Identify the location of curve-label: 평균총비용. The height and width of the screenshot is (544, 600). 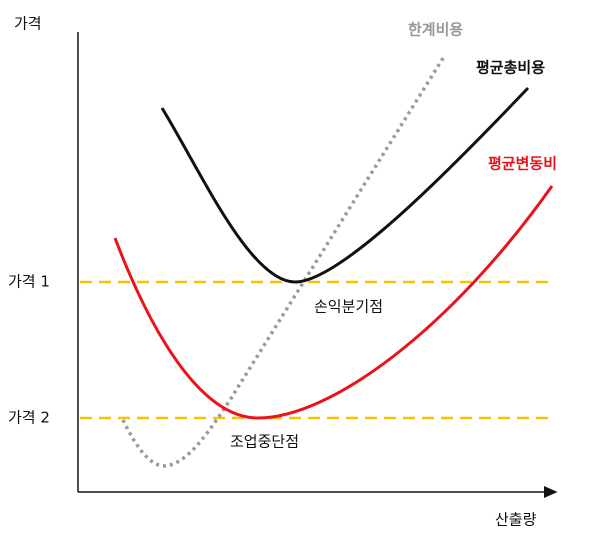
(510, 68).